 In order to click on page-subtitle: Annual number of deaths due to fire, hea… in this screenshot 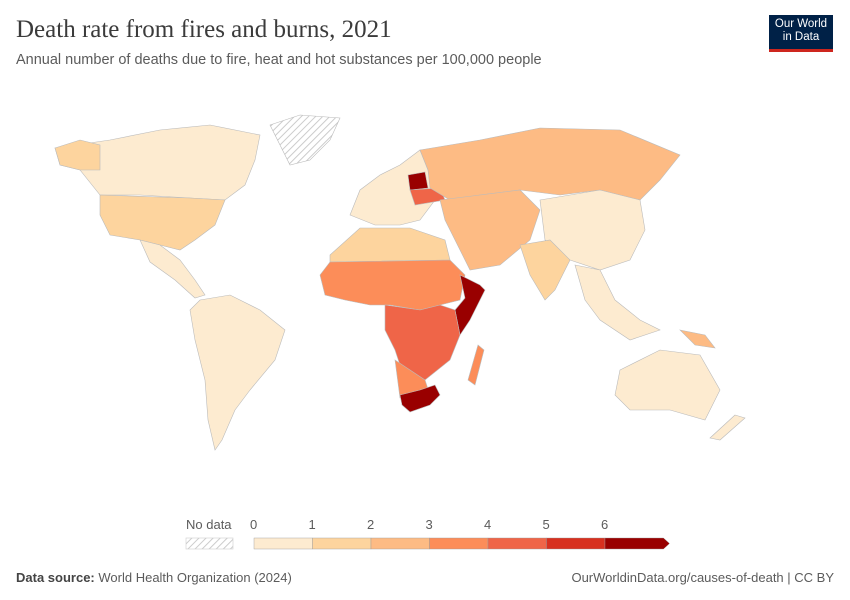, I will do `click(279, 60)`.